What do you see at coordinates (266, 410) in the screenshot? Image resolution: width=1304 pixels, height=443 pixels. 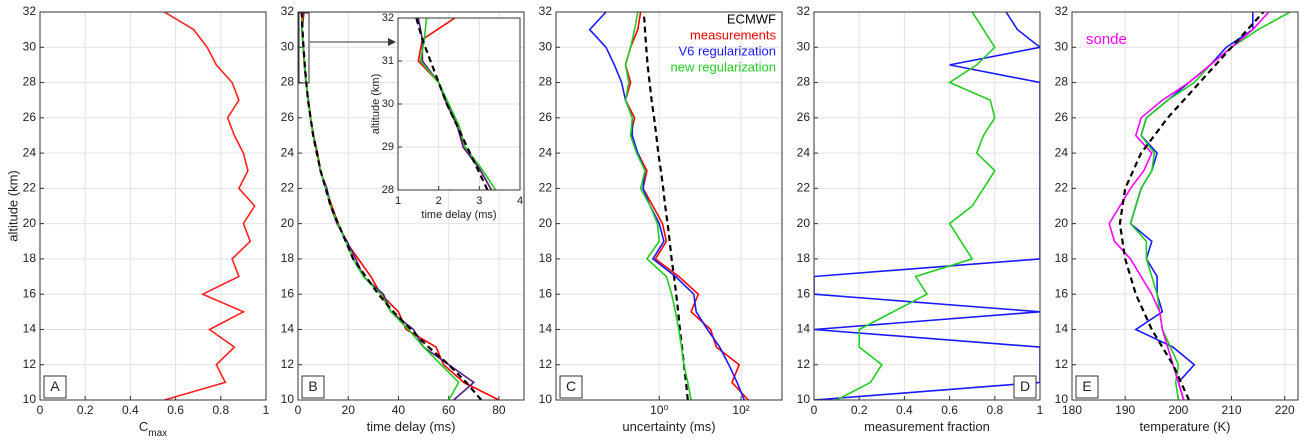 I see `x-tick-label: 1` at bounding box center [266, 410].